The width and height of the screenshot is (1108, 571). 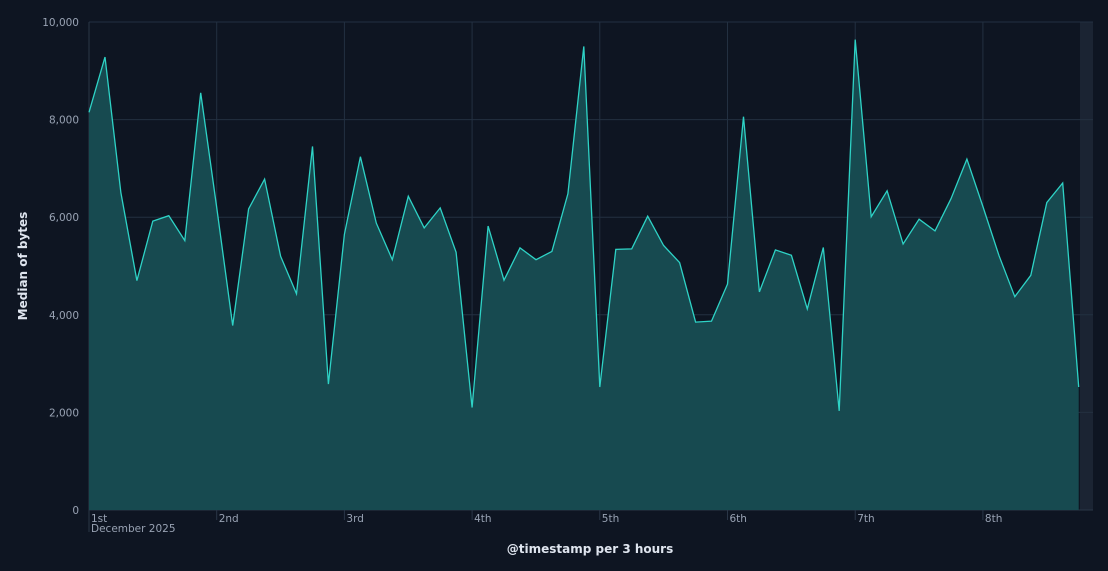 I want to click on y-tick-label: 2,000, so click(x=64, y=413).